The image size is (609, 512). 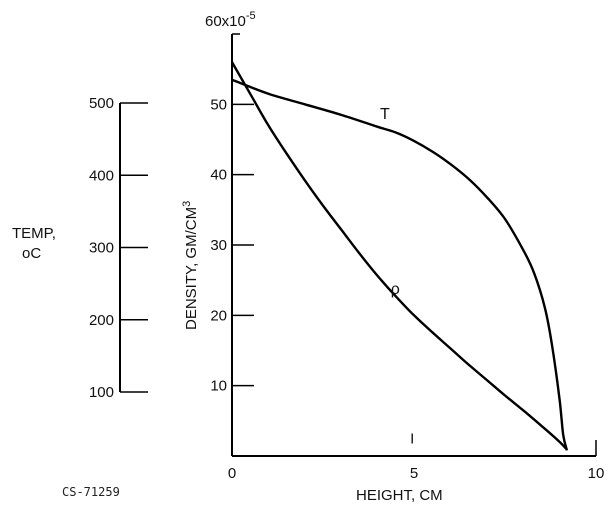 What do you see at coordinates (385, 114) in the screenshot?
I see `series-label-temperature: T` at bounding box center [385, 114].